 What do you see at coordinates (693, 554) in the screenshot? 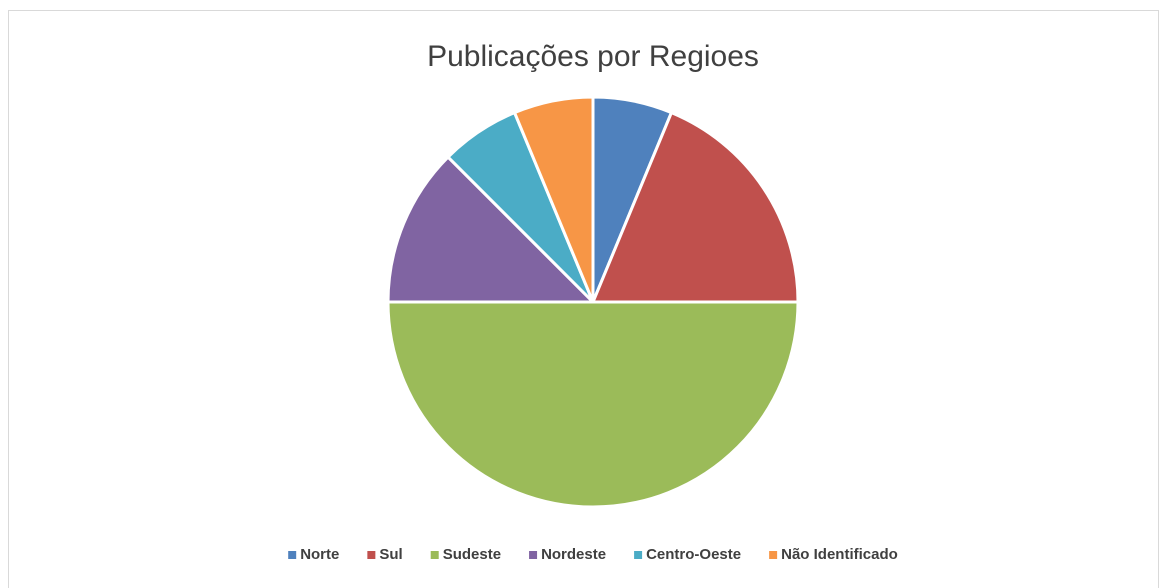
I see `legend-label: Centro-Oeste` at bounding box center [693, 554].